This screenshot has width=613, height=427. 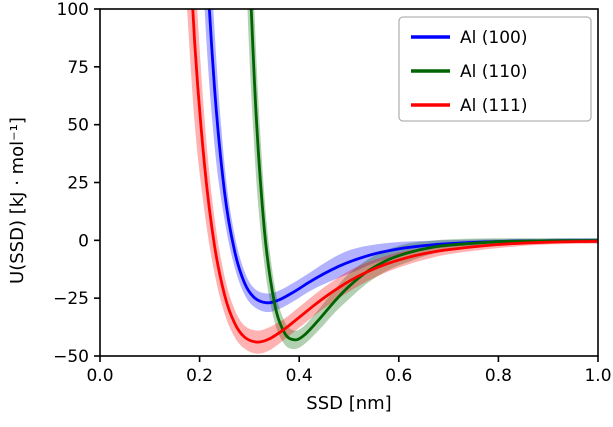 I want to click on legend: Al (100) Al (110) Al (111), so click(x=495, y=69).